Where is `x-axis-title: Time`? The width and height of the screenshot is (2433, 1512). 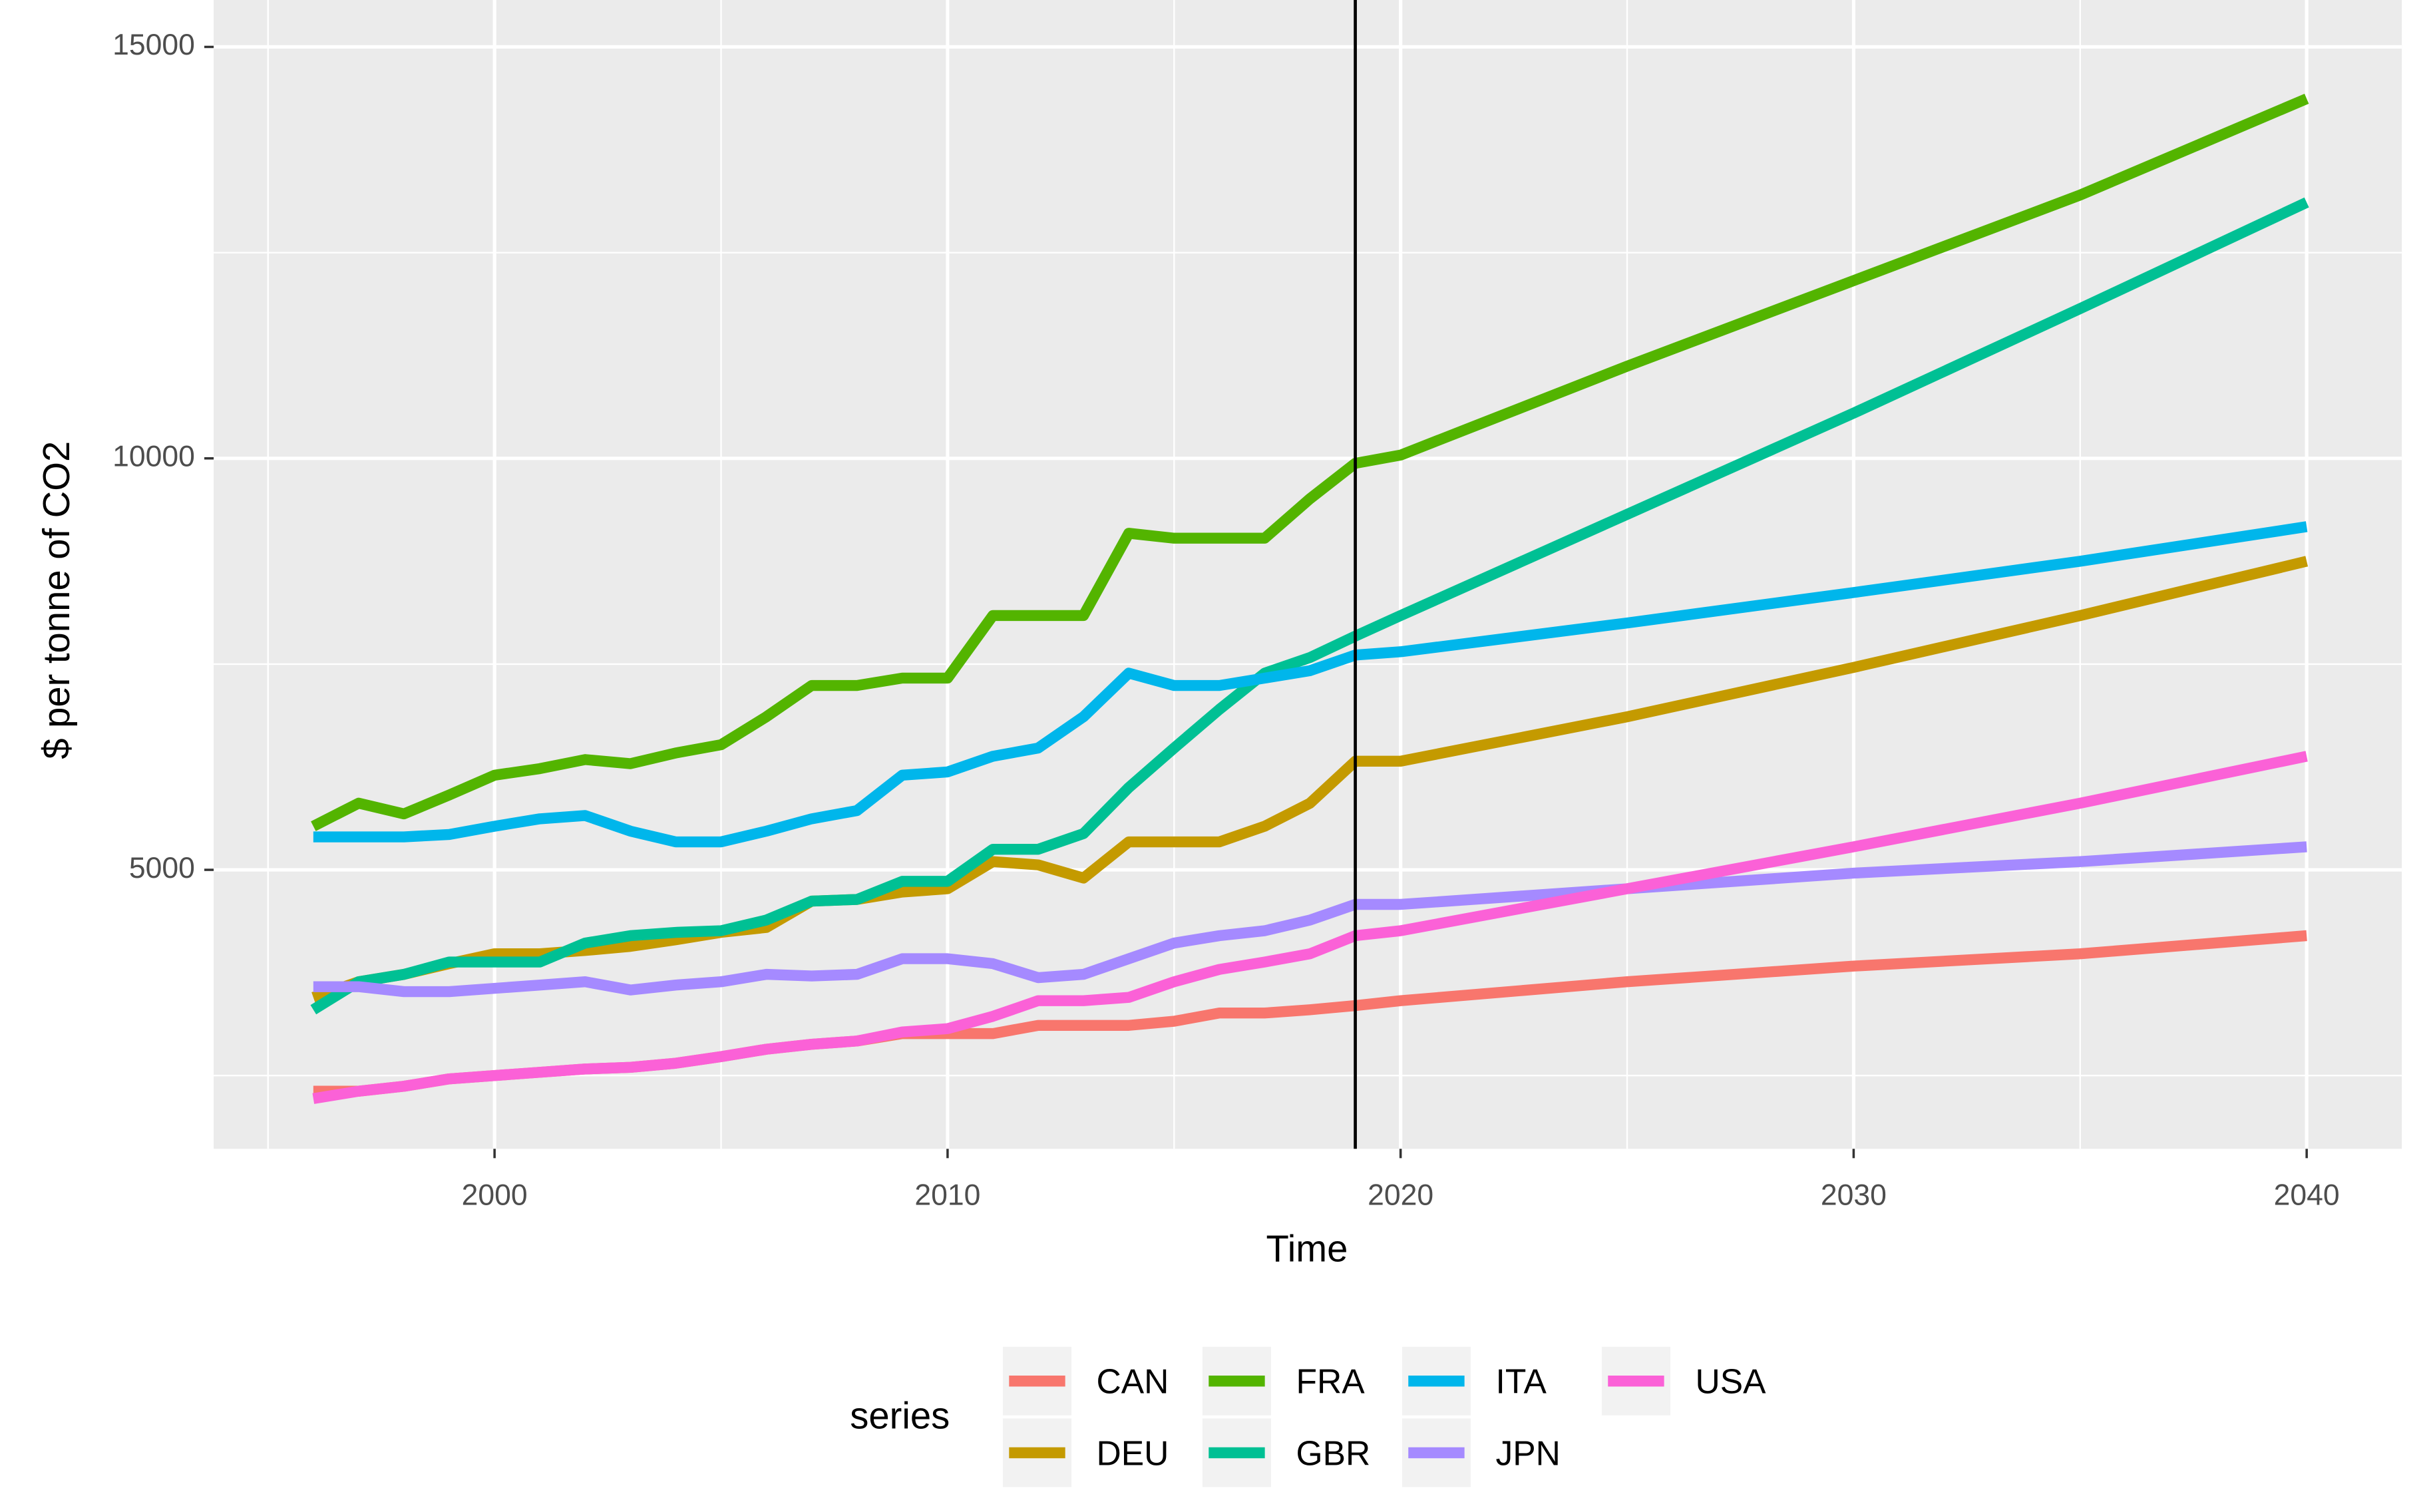
x-axis-title: Time is located at coordinates (1307, 1249).